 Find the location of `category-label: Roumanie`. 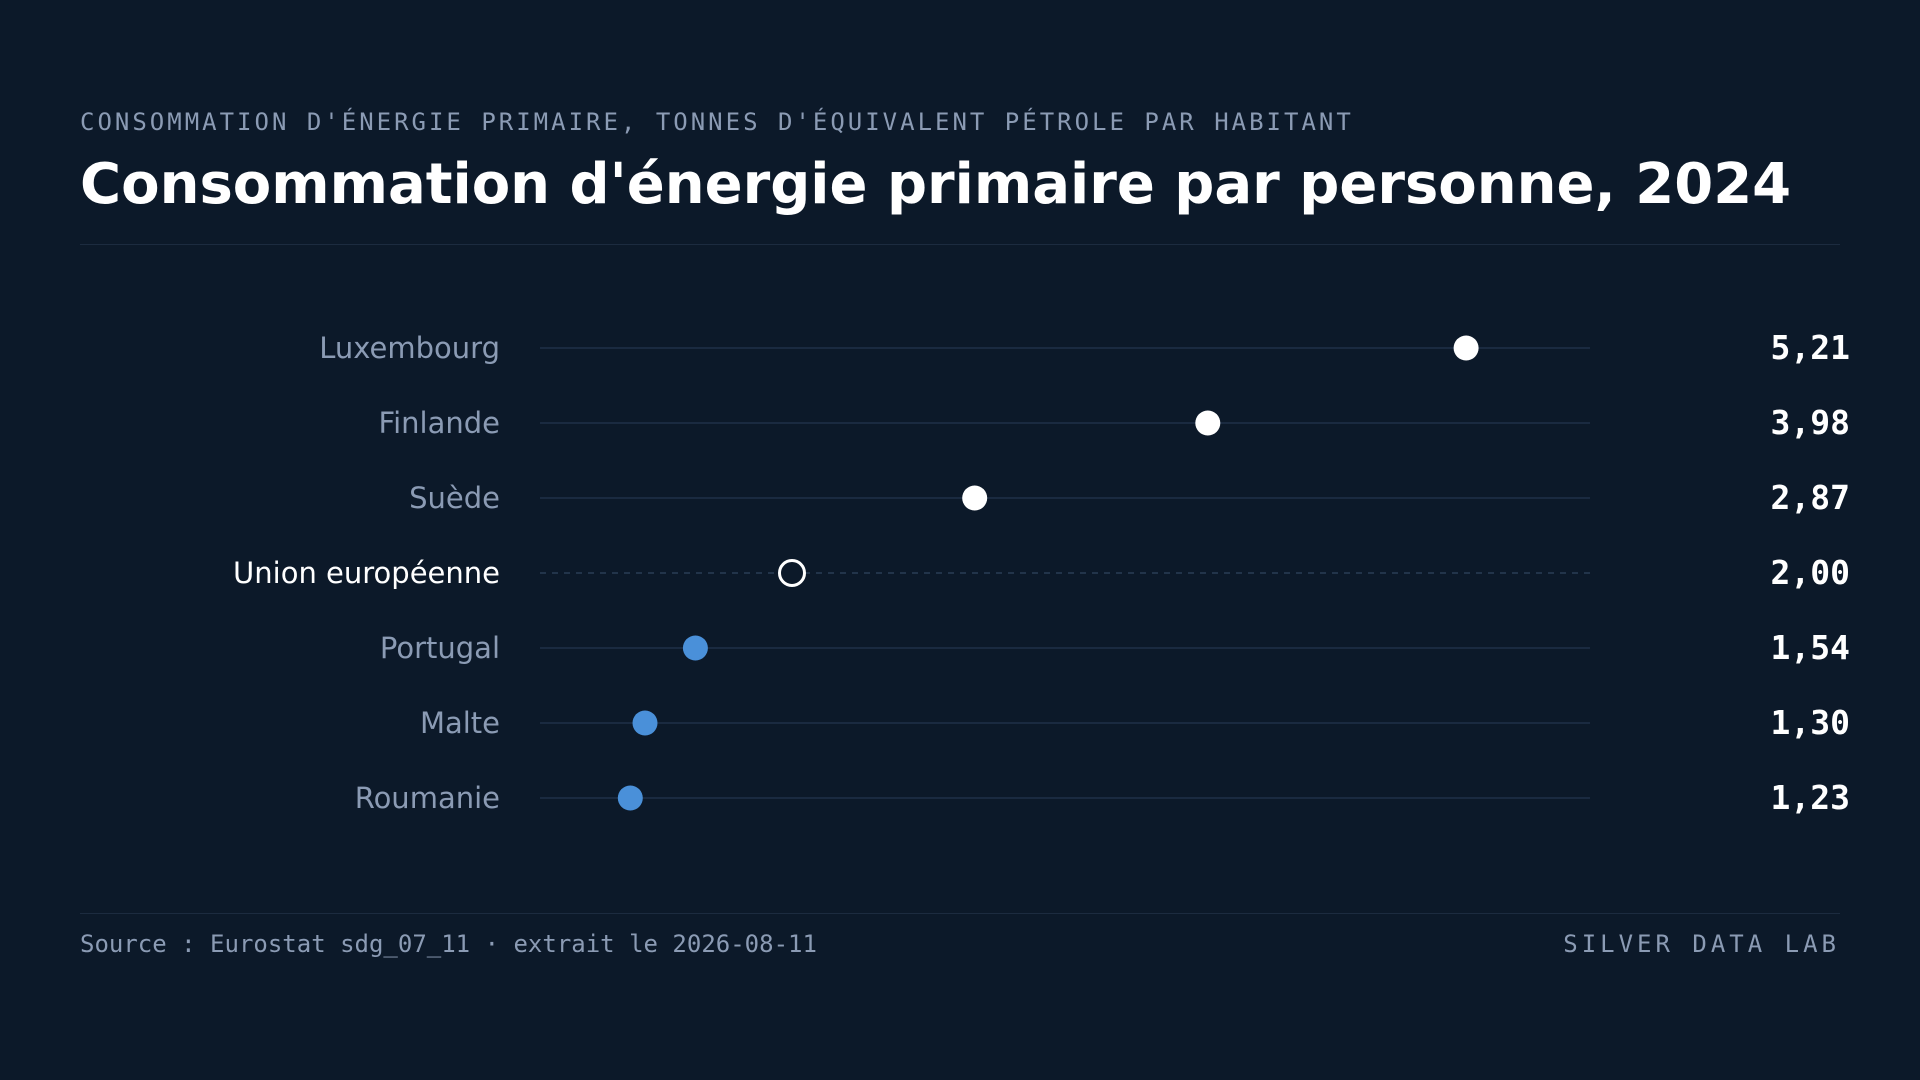

category-label: Roumanie is located at coordinates (427, 798).